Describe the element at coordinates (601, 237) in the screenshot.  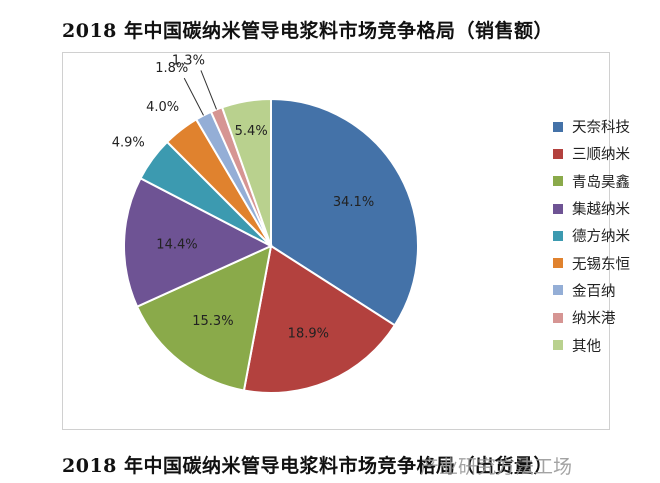
I see `legend-label: 德方纳米` at that location.